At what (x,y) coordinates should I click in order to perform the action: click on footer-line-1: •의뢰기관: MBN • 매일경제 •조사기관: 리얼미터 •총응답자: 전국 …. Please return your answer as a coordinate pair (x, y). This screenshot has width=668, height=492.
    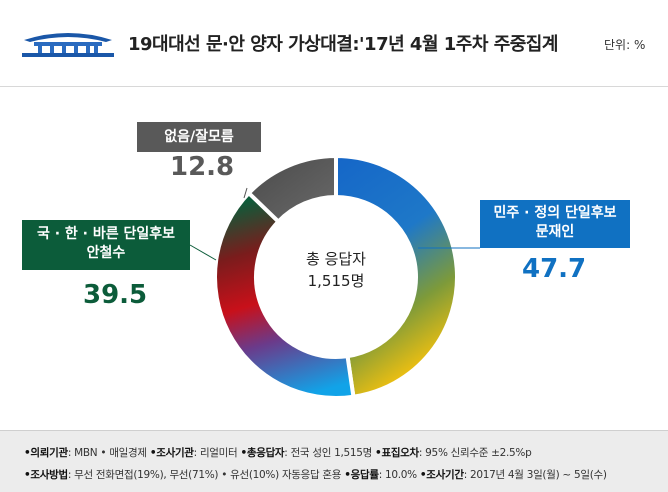
    Looking at the image, I should click on (278, 452).